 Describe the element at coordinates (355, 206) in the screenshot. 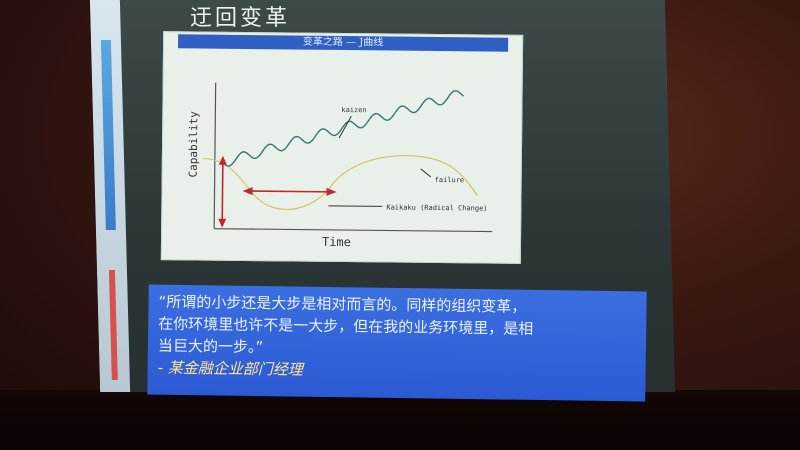

I see `kaikaku-pointer` at that location.